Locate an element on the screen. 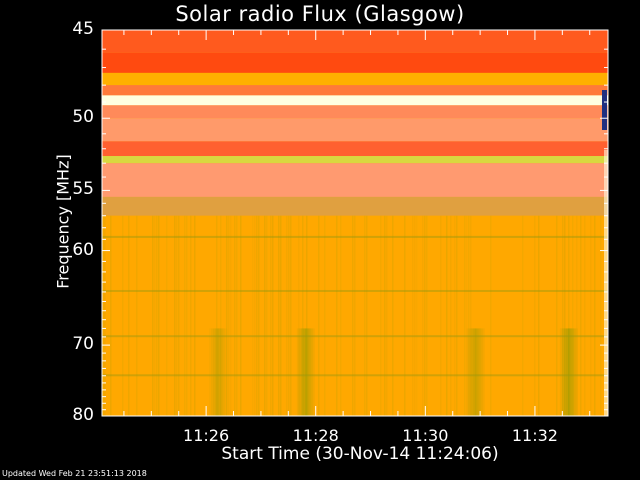 Image resolution: width=640 pixels, height=480 pixels. y-tick-label: 80 is located at coordinates (83, 415).